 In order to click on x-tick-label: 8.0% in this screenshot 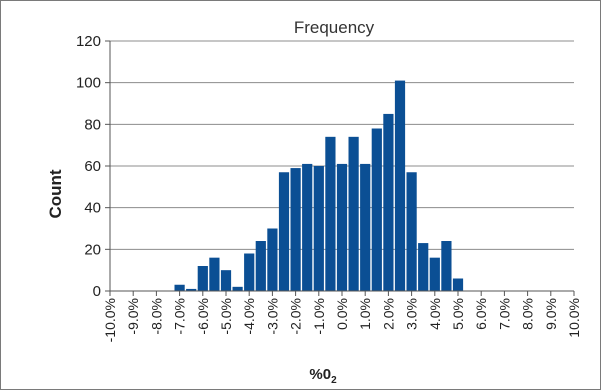, I will do `click(528, 314)`.